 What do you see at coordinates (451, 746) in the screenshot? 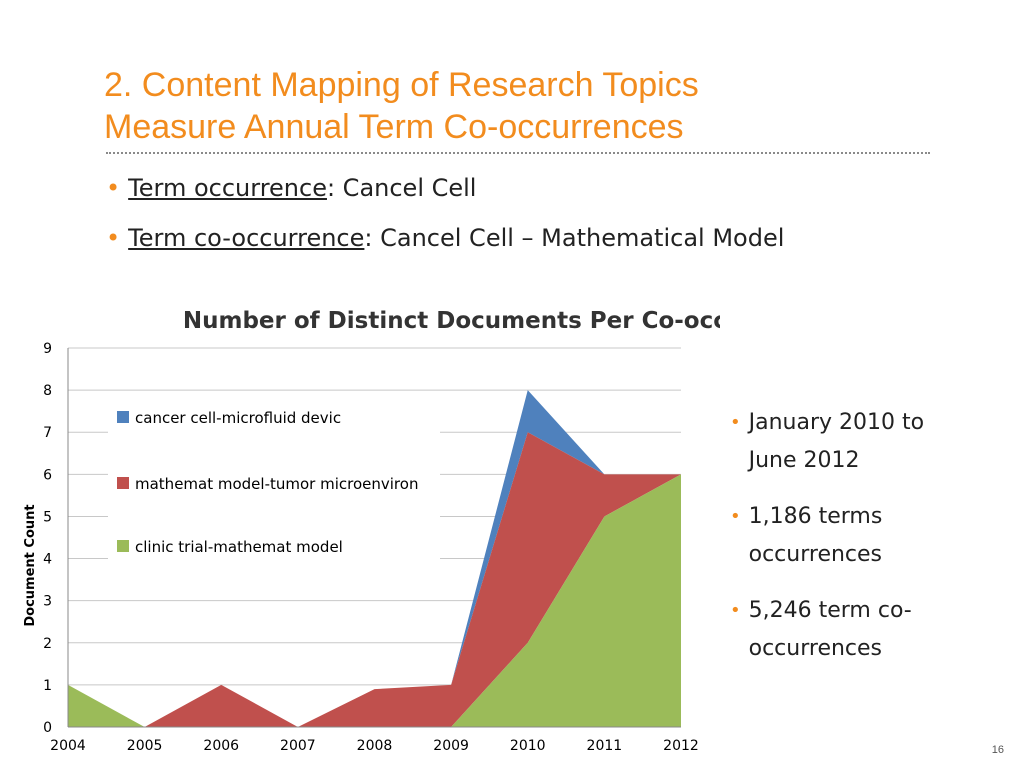
I see `x-tick-label: 2009` at bounding box center [451, 746].